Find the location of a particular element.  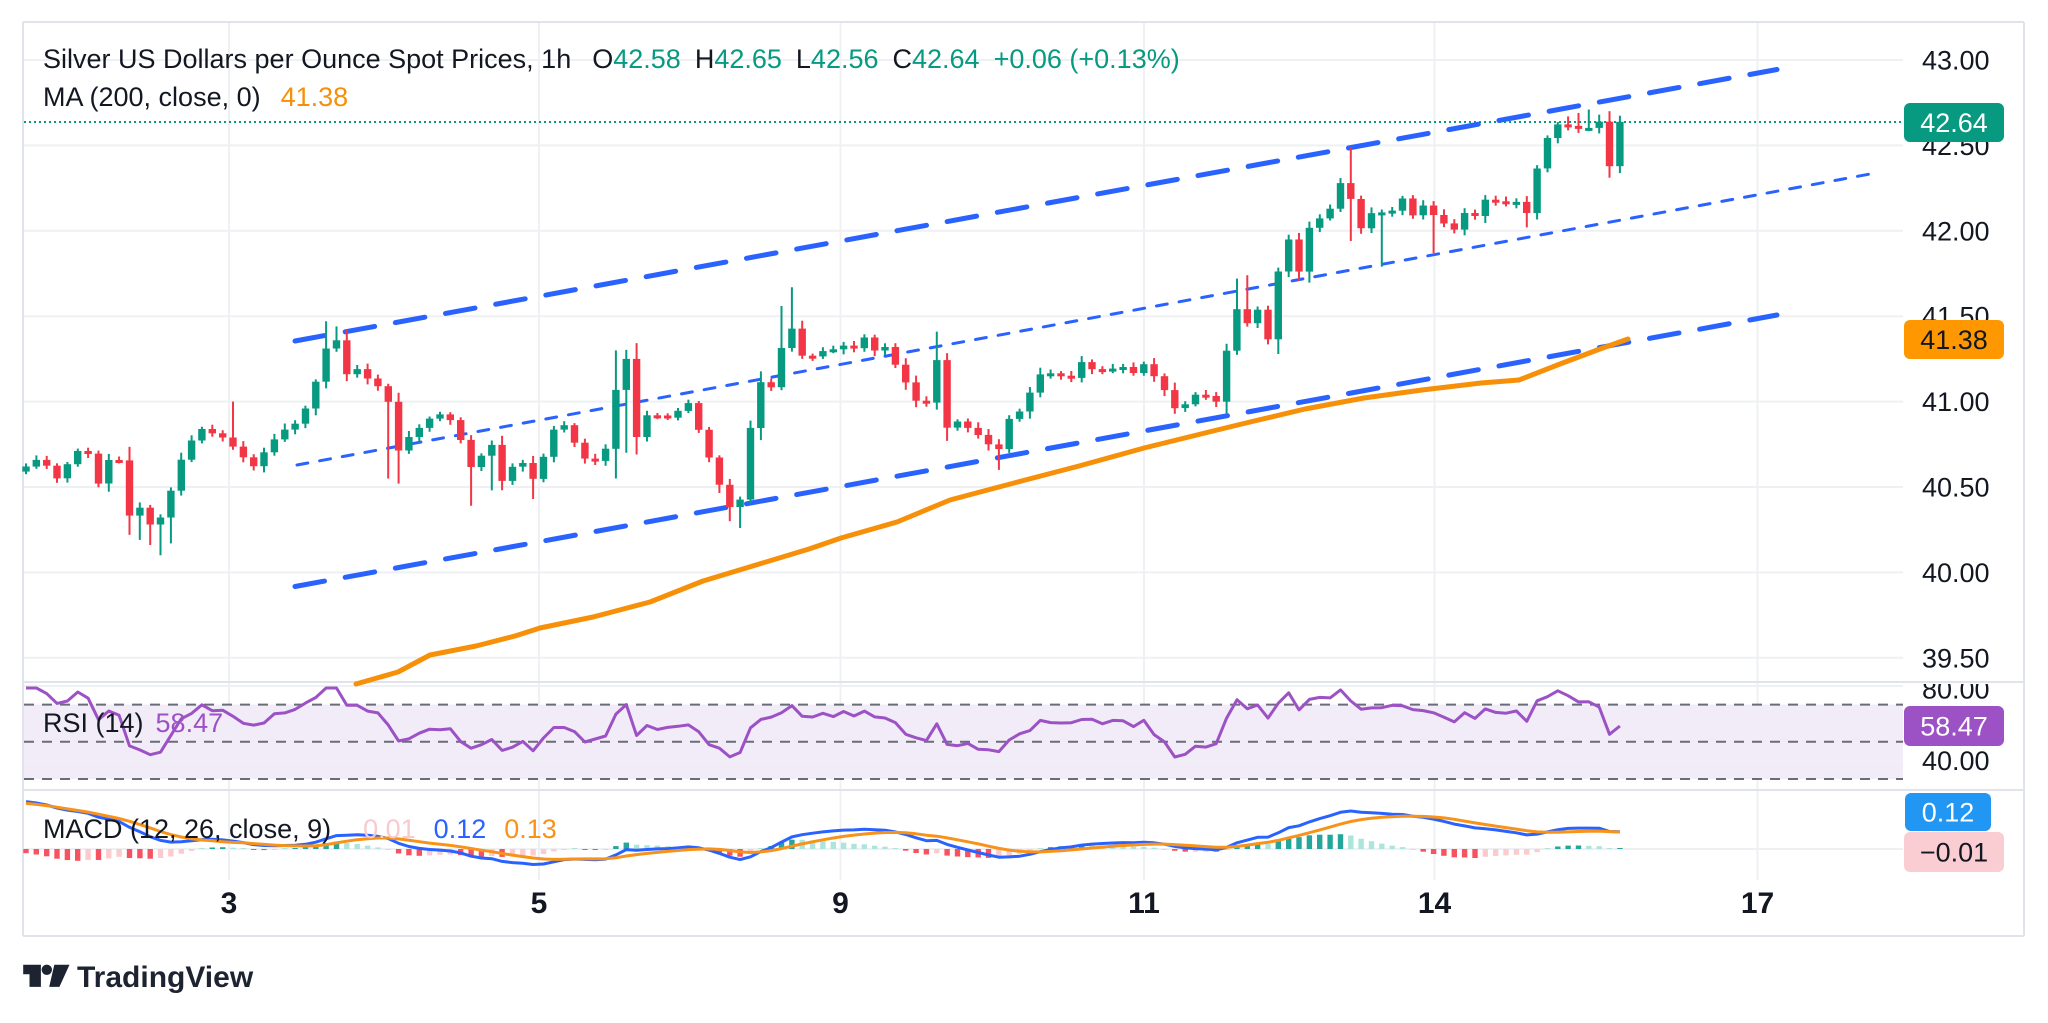

svg-text: 0.12 is located at coordinates (1948, 813).